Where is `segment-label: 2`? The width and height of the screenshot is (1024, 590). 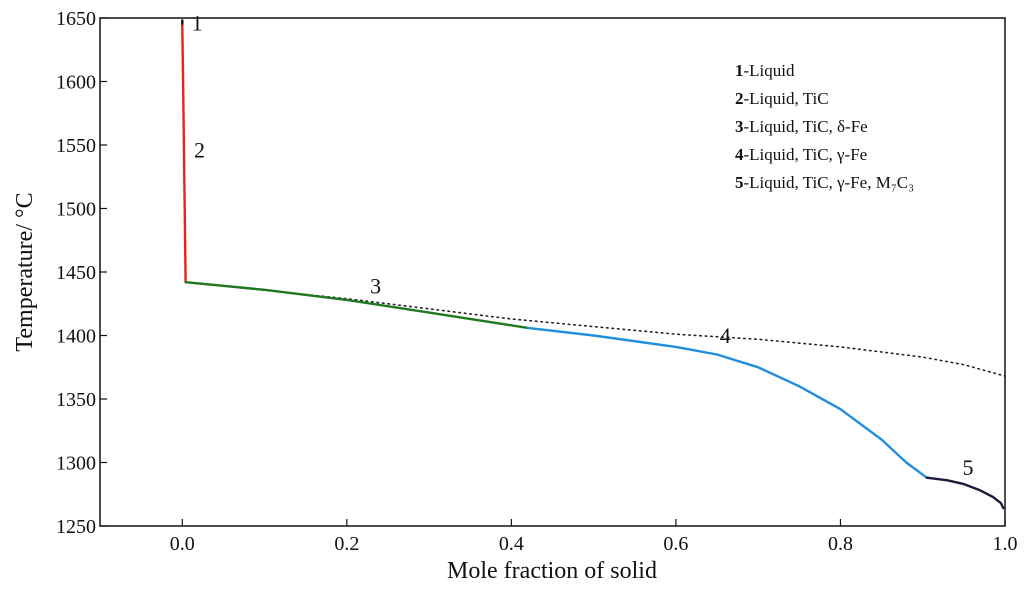 segment-label: 2 is located at coordinates (199, 150).